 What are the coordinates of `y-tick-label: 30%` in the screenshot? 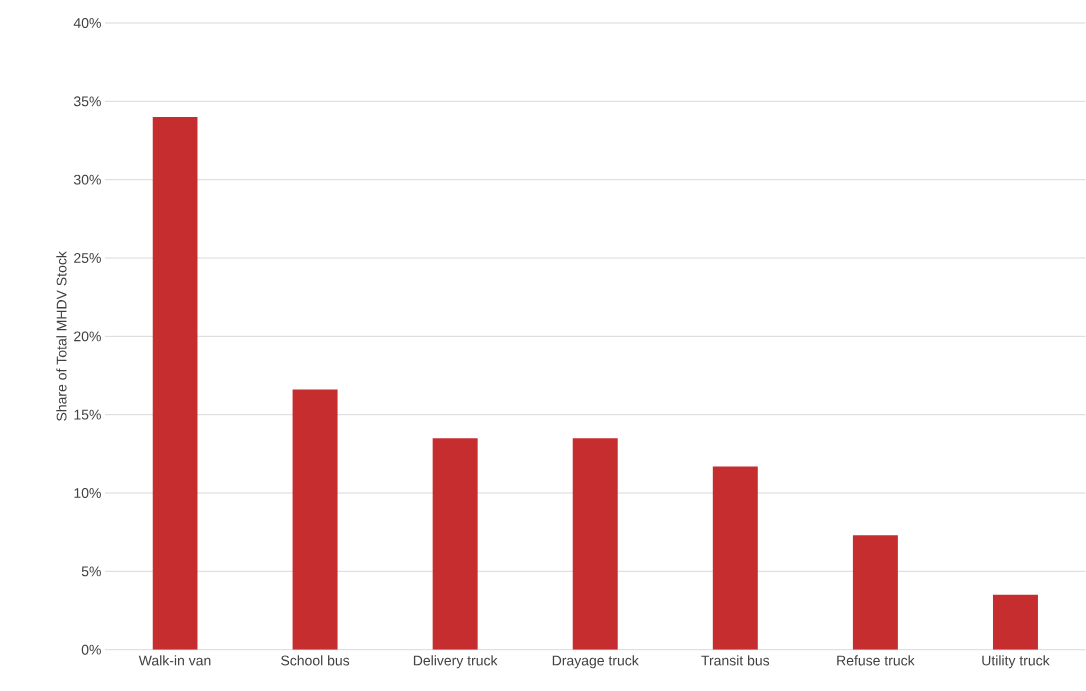 It's located at (87, 179).